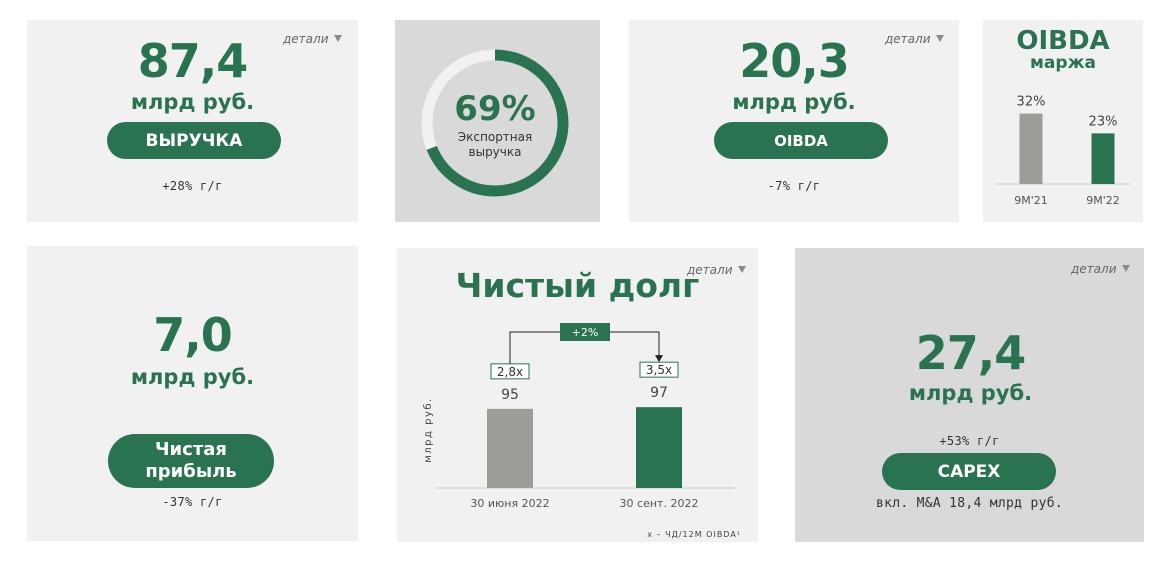 Image resolution: width=1168 pixels, height=563 pixels. I want to click on change-badge-label: +2%, so click(585, 332).